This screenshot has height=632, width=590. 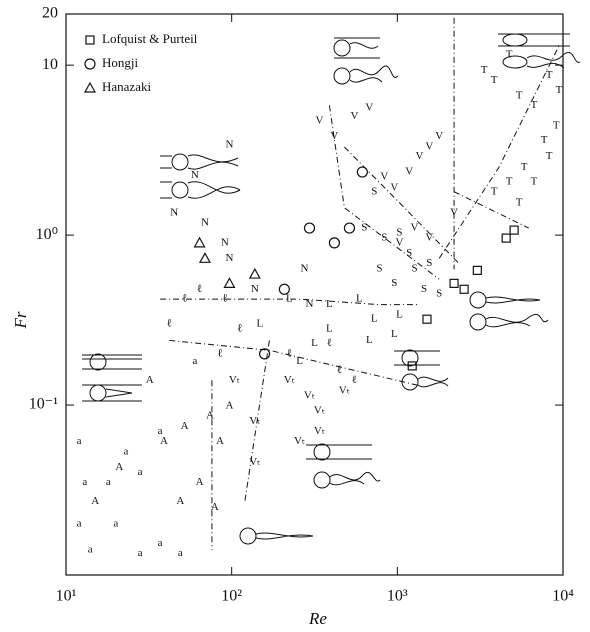 What do you see at coordinates (43, 404) in the screenshot?
I see `y-tick-label: 10⁻¹` at bounding box center [43, 404].